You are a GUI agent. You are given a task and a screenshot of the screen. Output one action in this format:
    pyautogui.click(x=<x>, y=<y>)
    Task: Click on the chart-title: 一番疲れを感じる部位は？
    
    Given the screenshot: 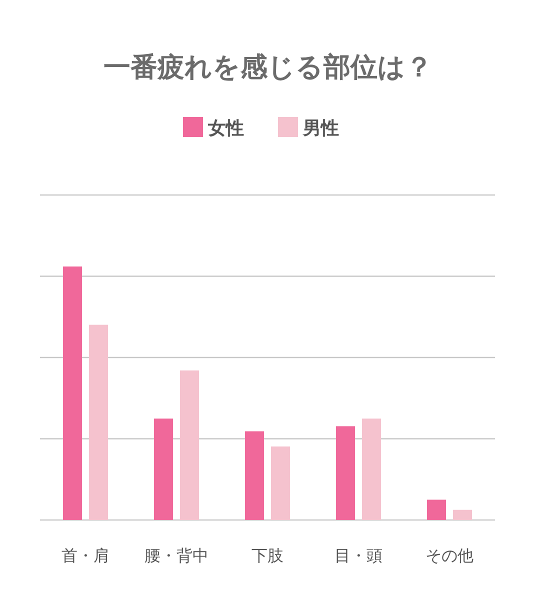 What is the action you would take?
    pyautogui.click(x=268, y=67)
    